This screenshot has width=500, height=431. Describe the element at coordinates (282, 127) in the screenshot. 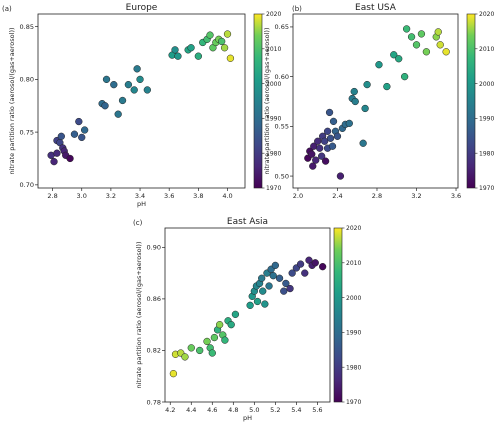

I see `y-tick-label: 0.55` at that location.